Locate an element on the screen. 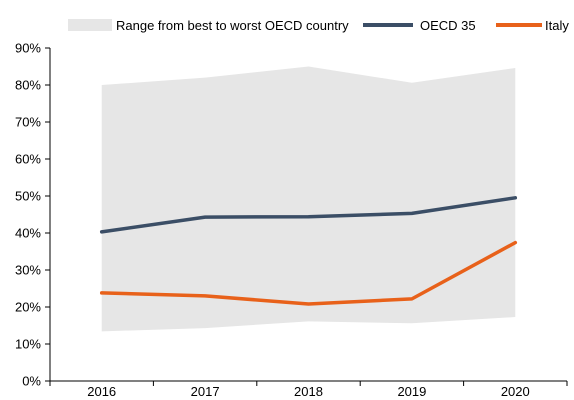 The width and height of the screenshot is (574, 400). x-tick-label: 2019 is located at coordinates (411, 391).